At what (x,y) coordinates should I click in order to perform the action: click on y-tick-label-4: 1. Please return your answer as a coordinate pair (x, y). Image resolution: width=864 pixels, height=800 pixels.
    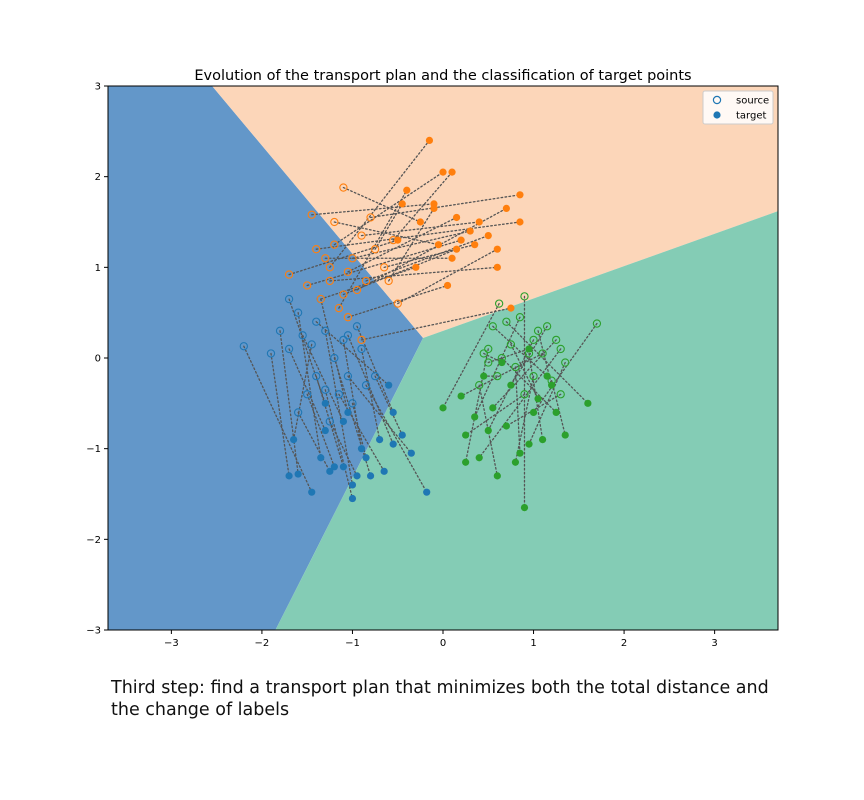
    Looking at the image, I should click on (98, 268).